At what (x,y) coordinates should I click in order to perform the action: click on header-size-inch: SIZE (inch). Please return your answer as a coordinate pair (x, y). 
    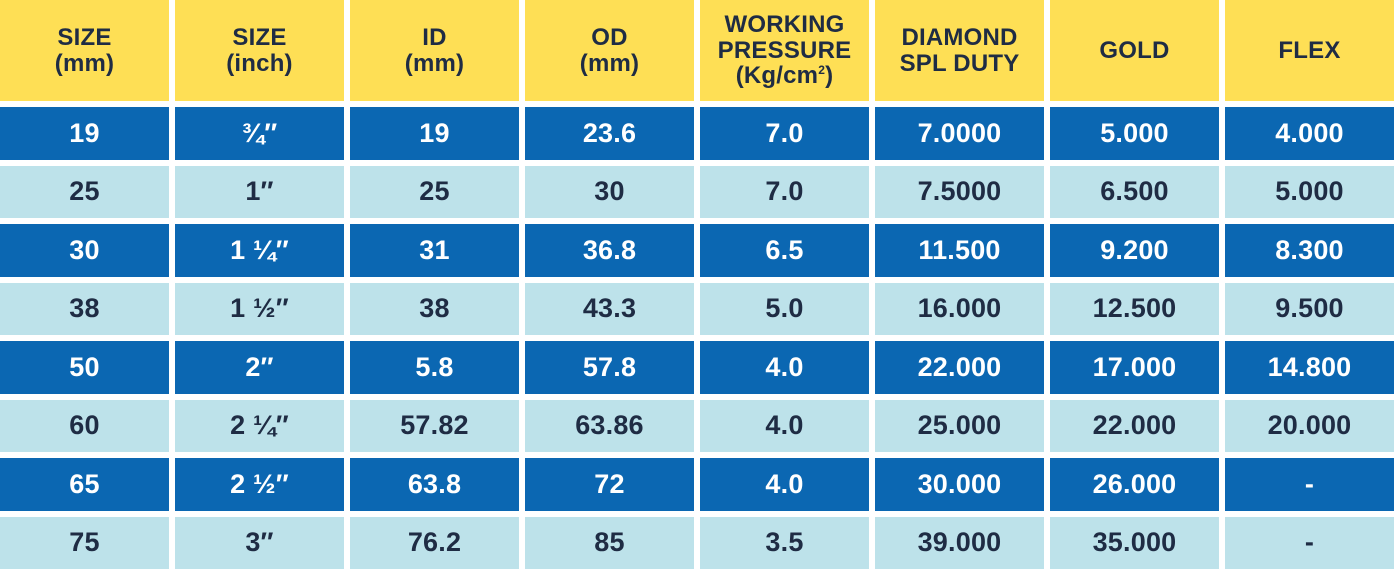
    Looking at the image, I should click on (259, 50).